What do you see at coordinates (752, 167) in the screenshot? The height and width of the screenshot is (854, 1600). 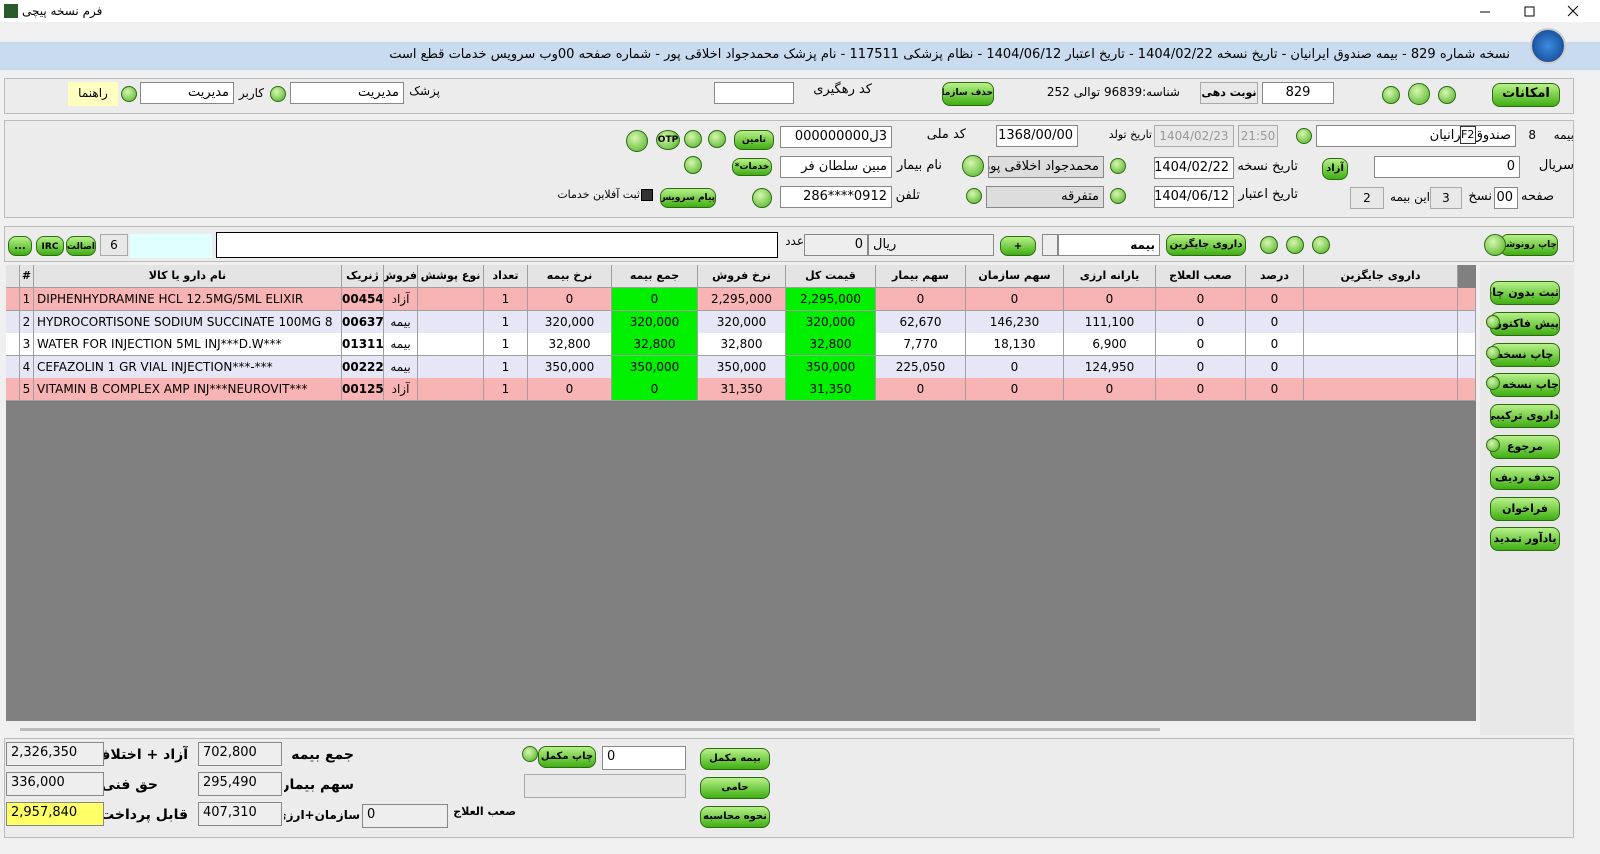 I see `services-button: خدمات*` at bounding box center [752, 167].